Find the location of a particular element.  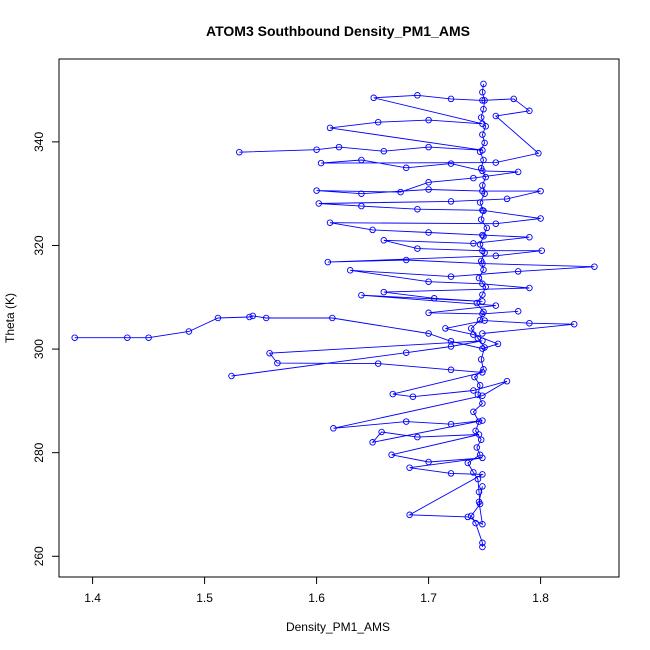

x-tick-label: 1.4 is located at coordinates (92, 598).